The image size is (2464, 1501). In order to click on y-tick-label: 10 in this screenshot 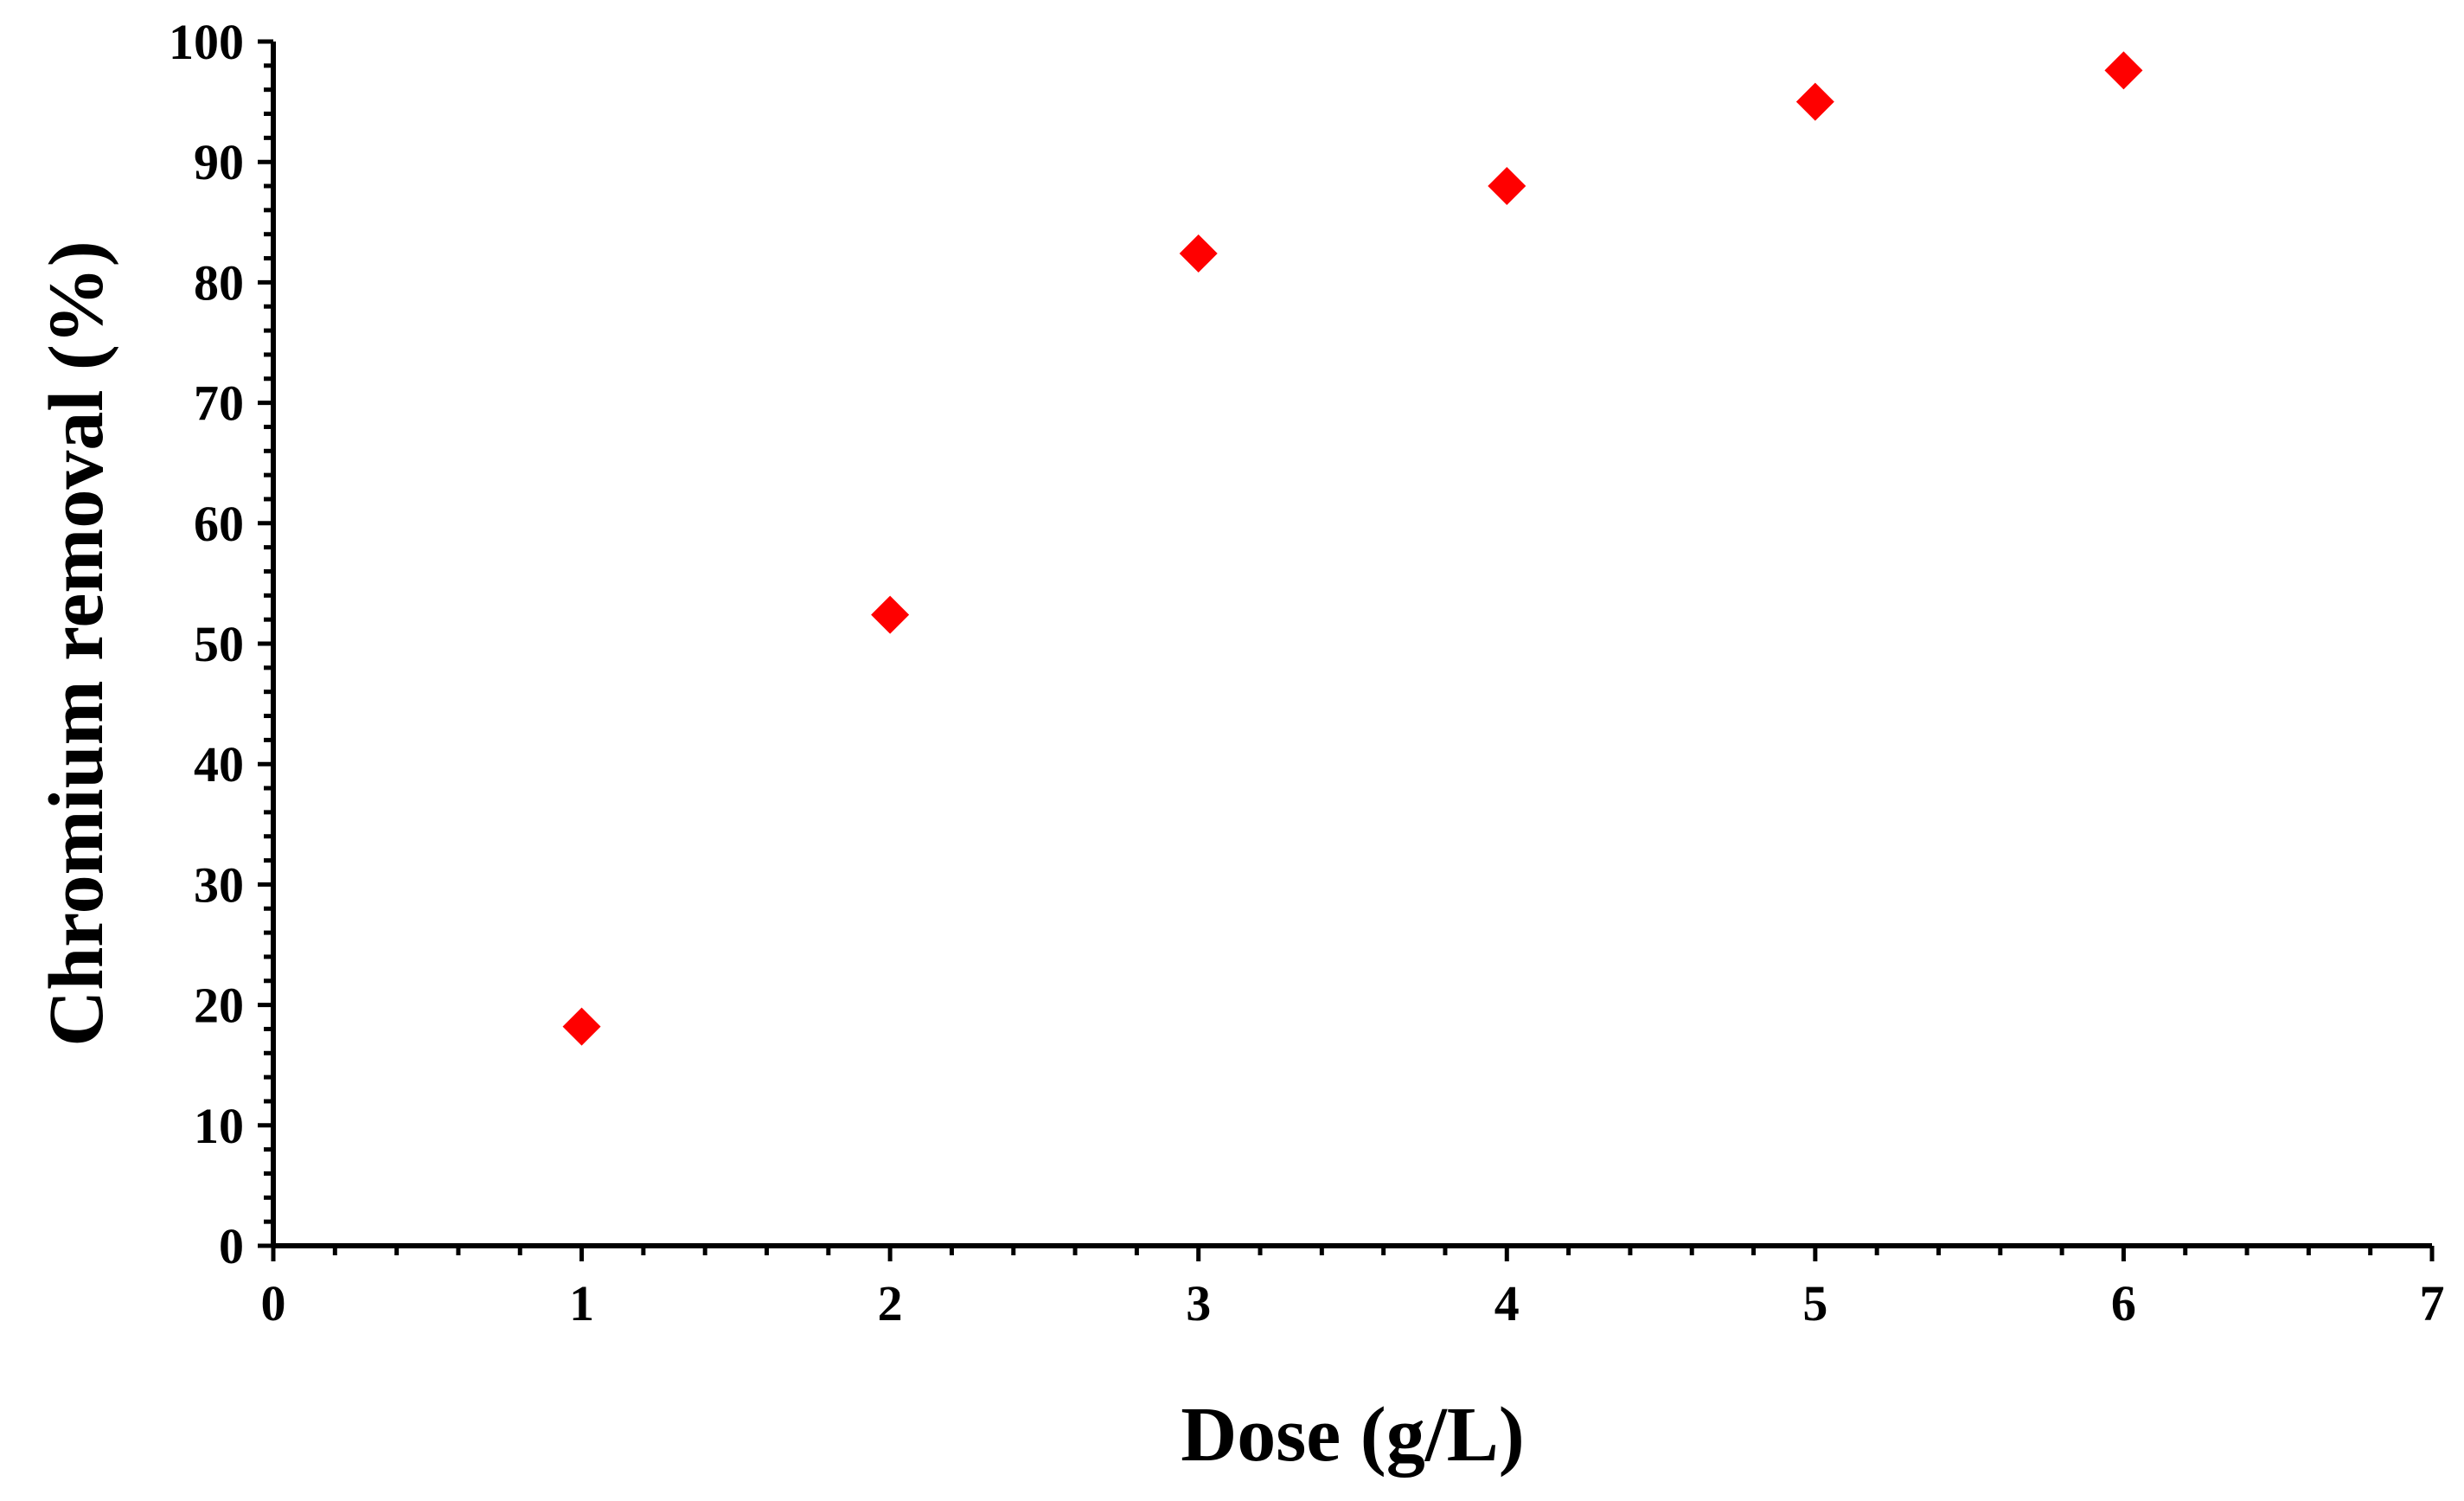, I will do `click(219, 1126)`.